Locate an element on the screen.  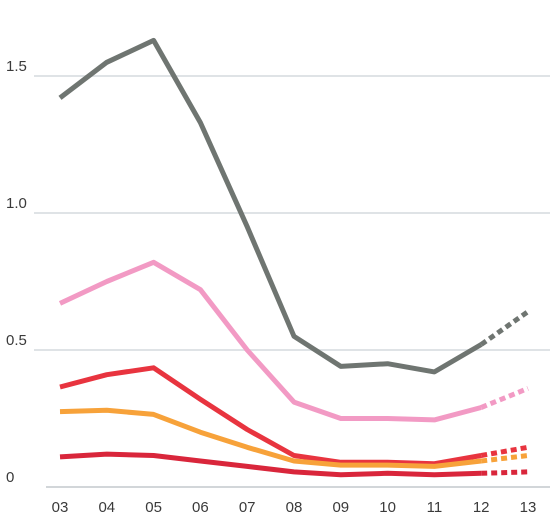
x-tick-label: 09 is located at coordinates (340, 507).